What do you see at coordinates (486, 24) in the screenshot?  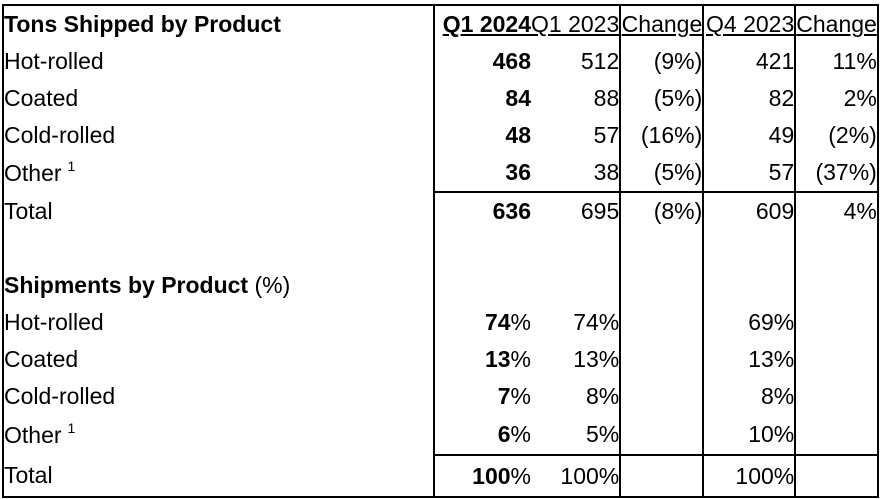 I see `col-header-q1-2024: Q1 2024` at bounding box center [486, 24].